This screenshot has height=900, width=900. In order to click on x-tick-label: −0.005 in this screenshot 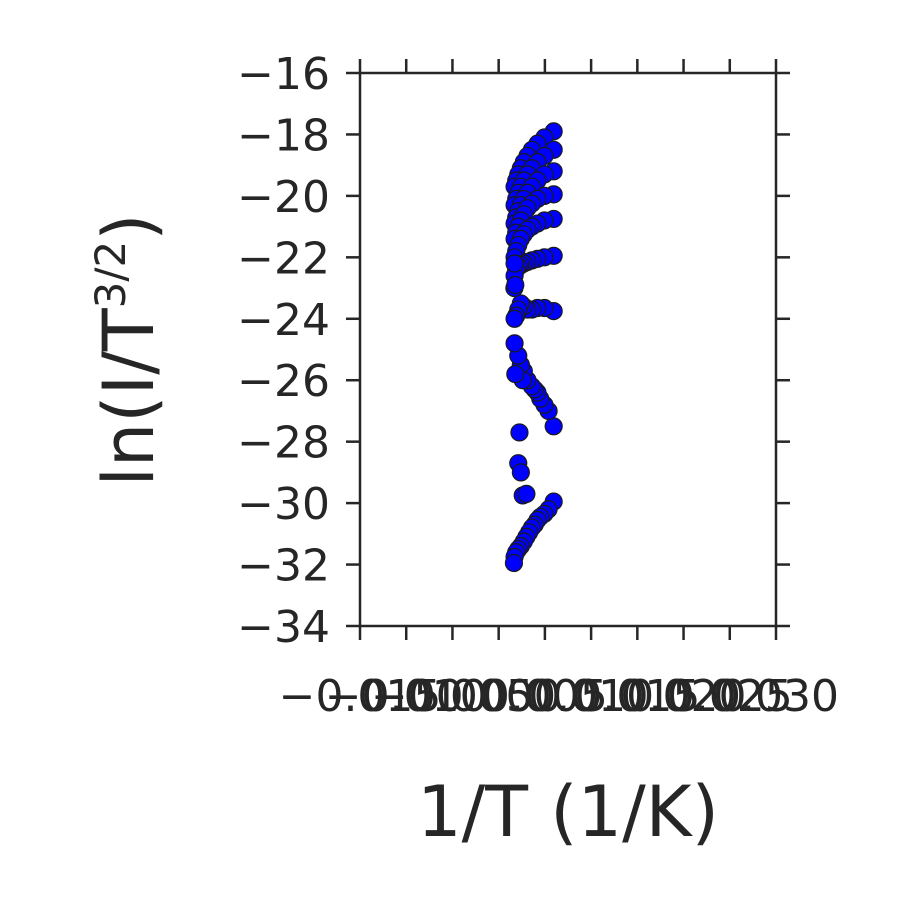, I will do `click(452, 696)`.